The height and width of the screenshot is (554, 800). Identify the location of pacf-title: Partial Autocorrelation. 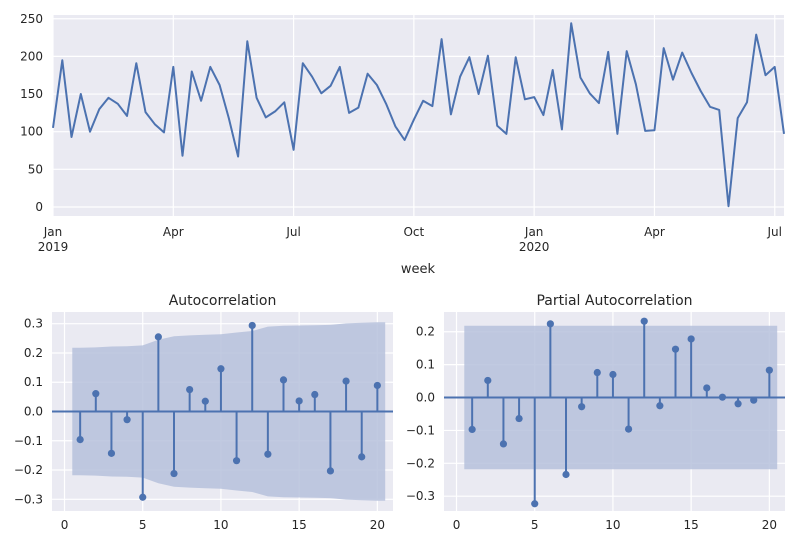
(614, 301).